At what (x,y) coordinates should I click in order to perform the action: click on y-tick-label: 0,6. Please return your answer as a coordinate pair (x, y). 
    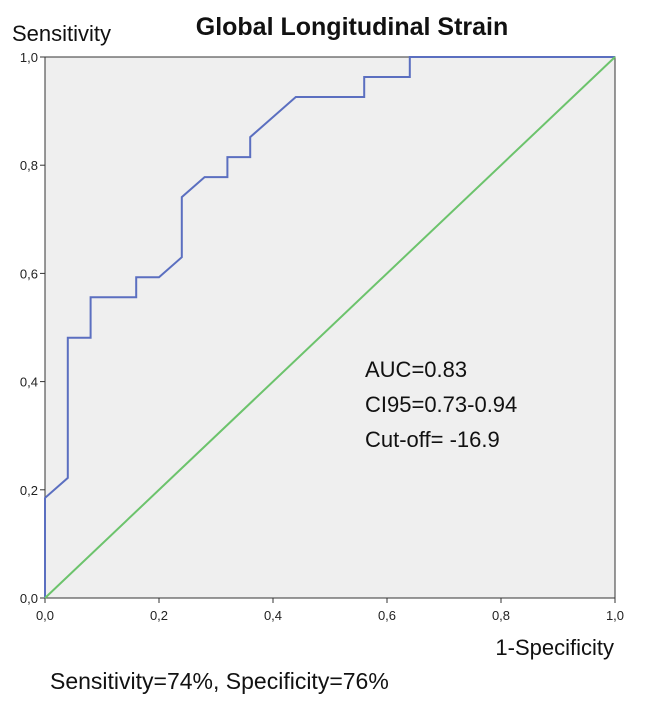
    Looking at the image, I should click on (29, 273).